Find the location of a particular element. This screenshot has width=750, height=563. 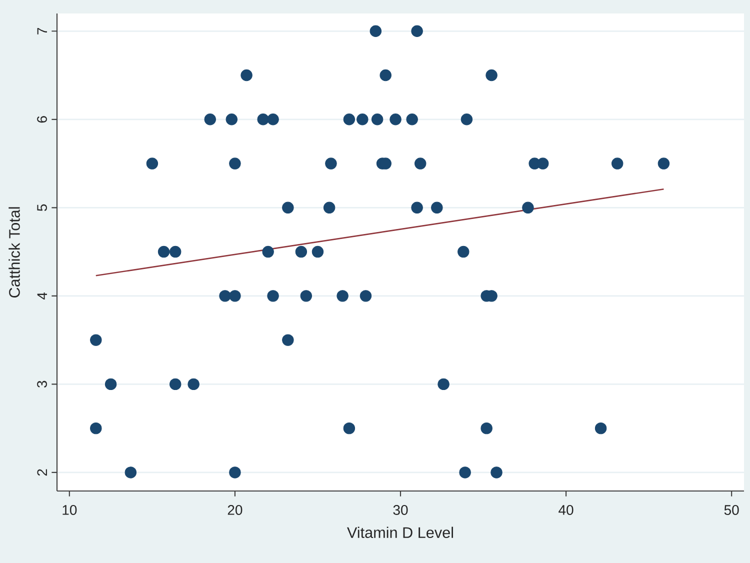

x-axis-title: Vitamin D Level is located at coordinates (400, 532).